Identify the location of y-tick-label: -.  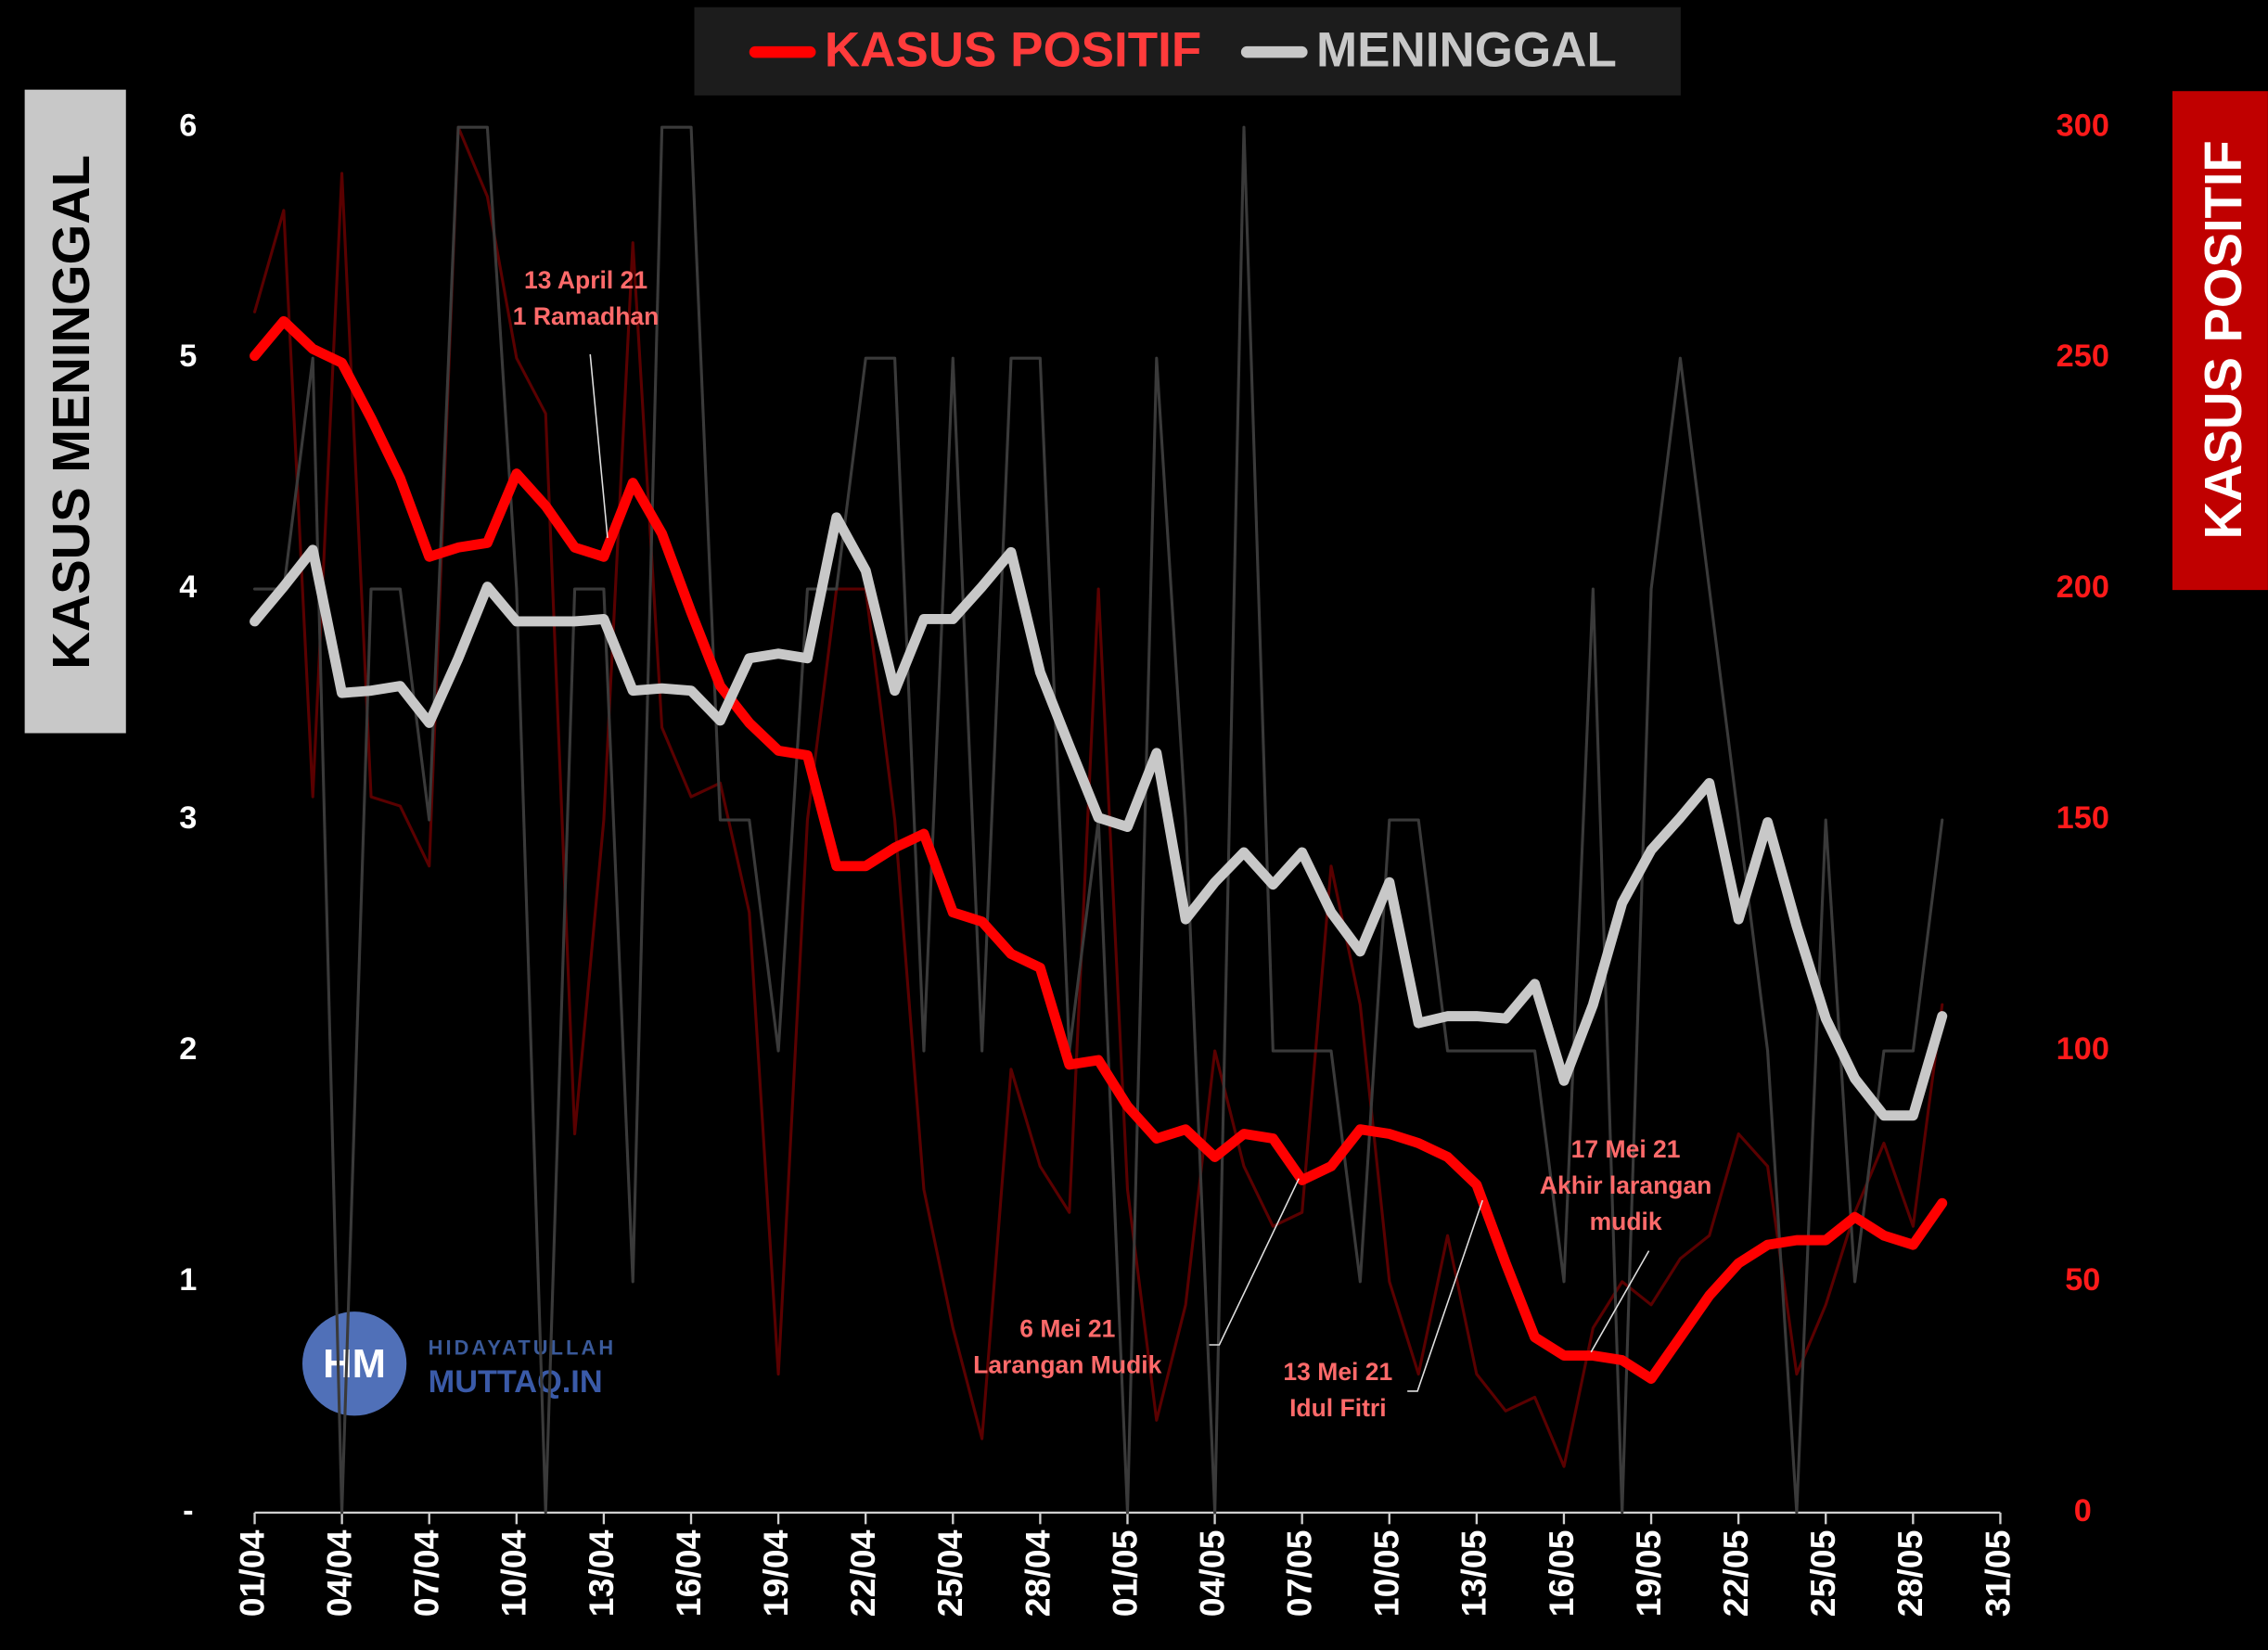
(188, 1510).